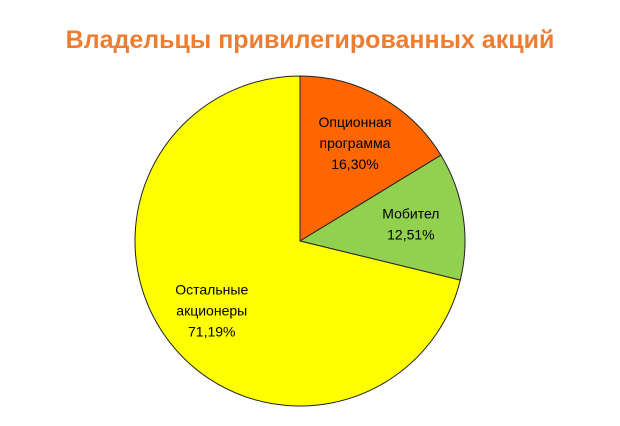  Describe the element at coordinates (410, 234) in the screenshot. I see `value-label: 12,51%` at that location.